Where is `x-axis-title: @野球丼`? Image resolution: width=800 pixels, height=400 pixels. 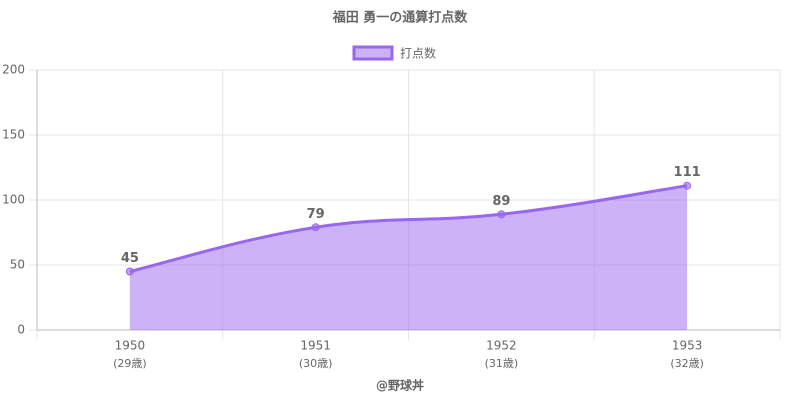
x-axis-title: @野球丼 is located at coordinates (400, 385).